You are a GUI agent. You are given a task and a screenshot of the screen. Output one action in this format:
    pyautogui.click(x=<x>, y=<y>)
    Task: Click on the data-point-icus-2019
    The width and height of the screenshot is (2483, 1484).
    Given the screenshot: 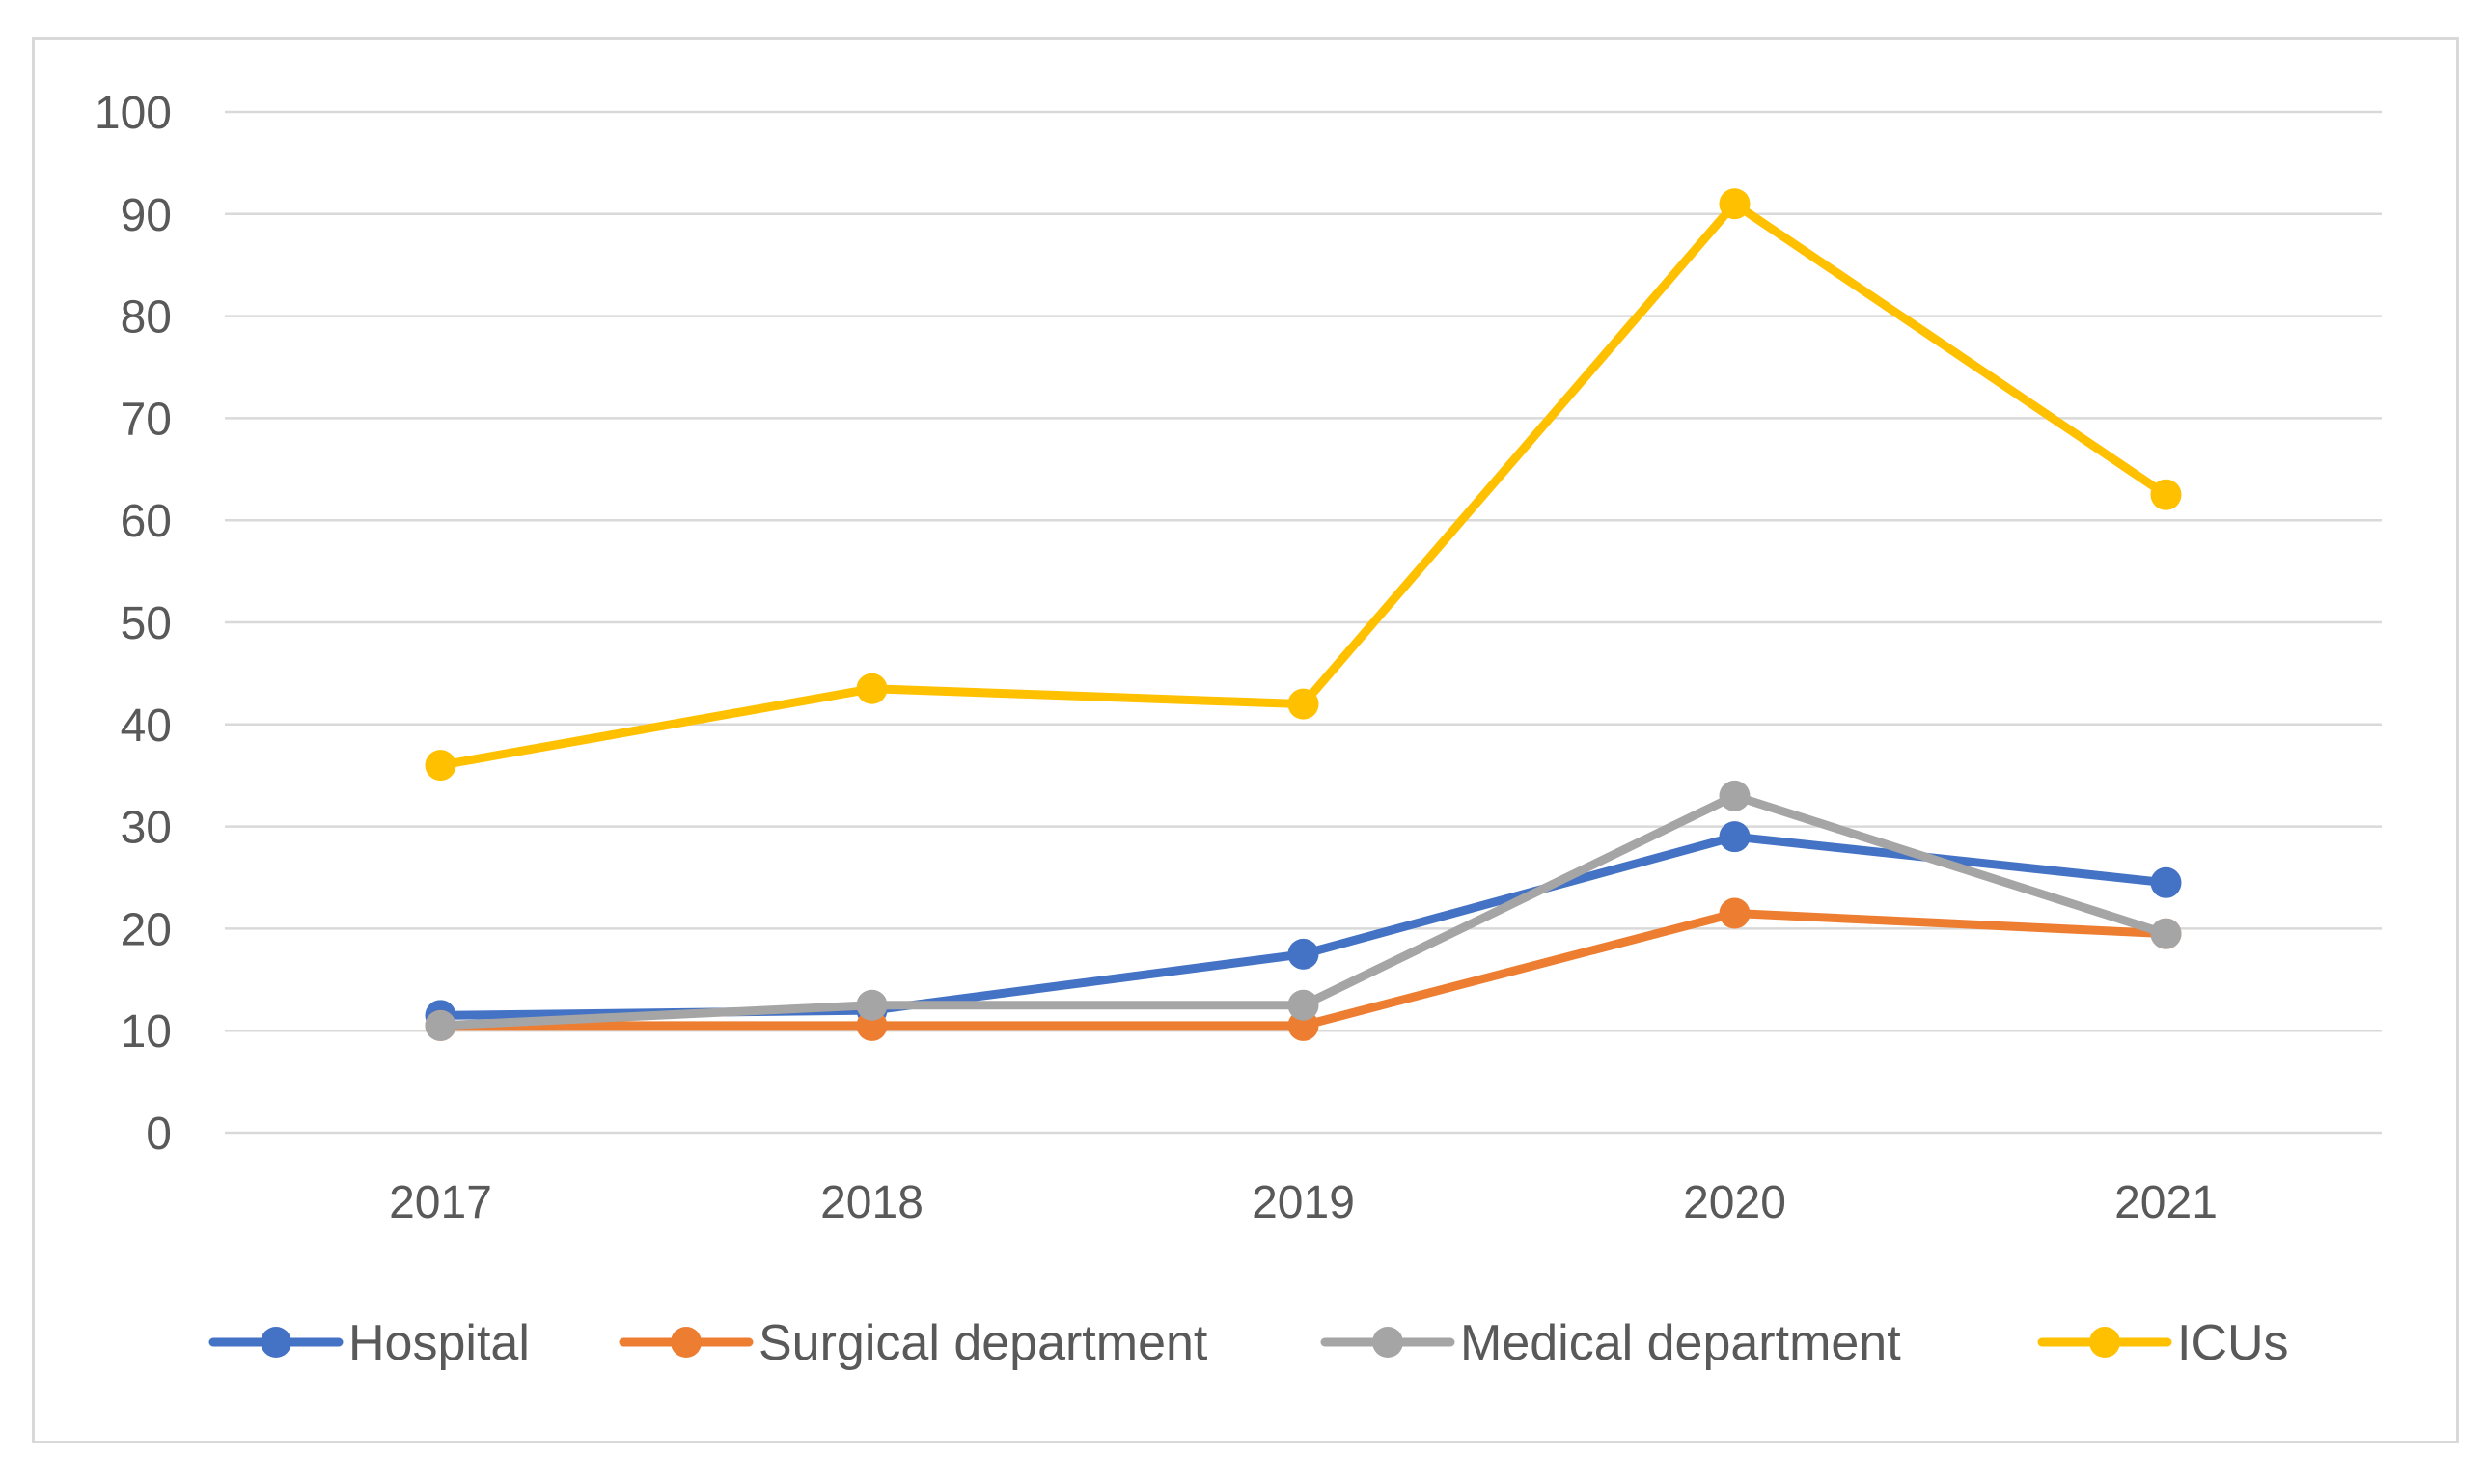 What is the action you would take?
    pyautogui.click(x=1303, y=704)
    